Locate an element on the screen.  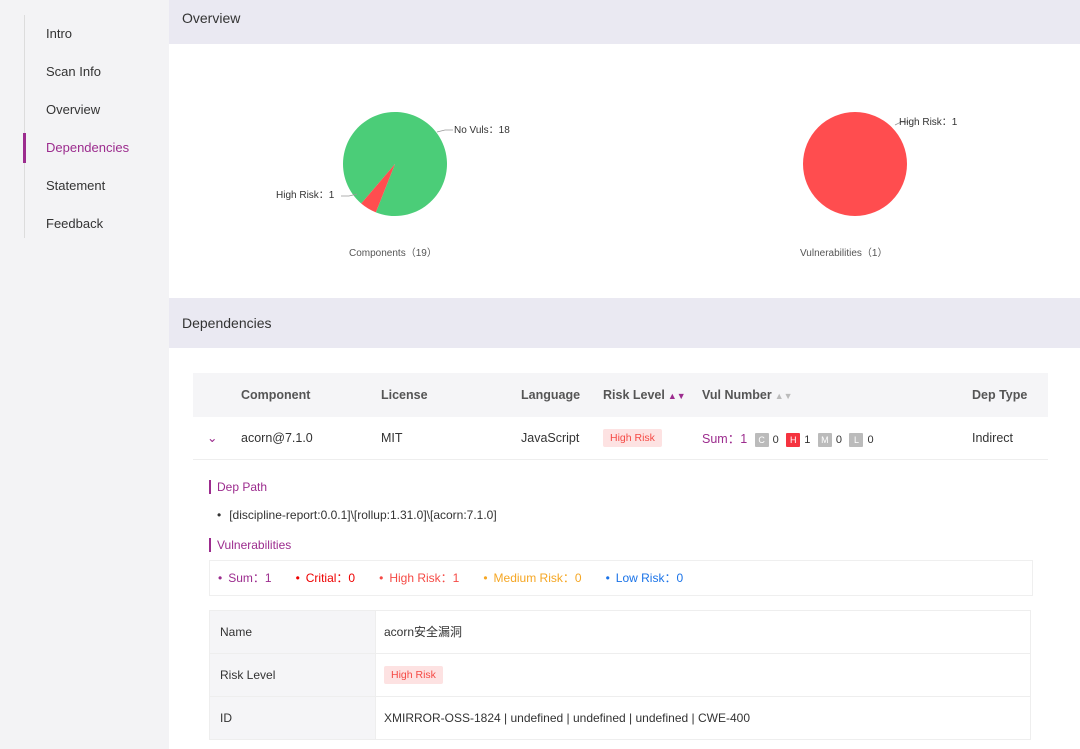
table-row: Risk Level High Risk is located at coordinates (620, 674).